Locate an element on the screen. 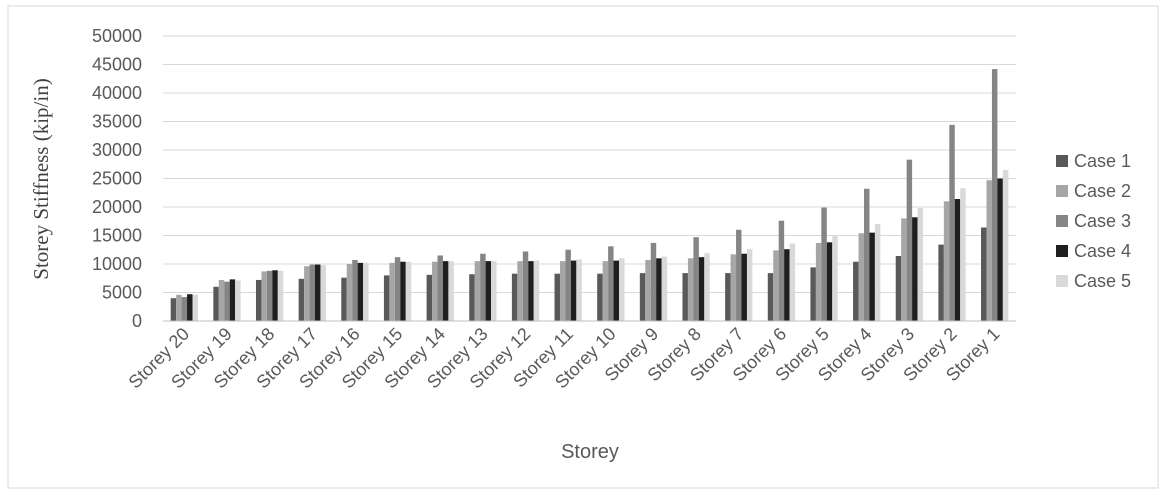 The image size is (1166, 495). legend-label: Case 2 is located at coordinates (1102, 191).